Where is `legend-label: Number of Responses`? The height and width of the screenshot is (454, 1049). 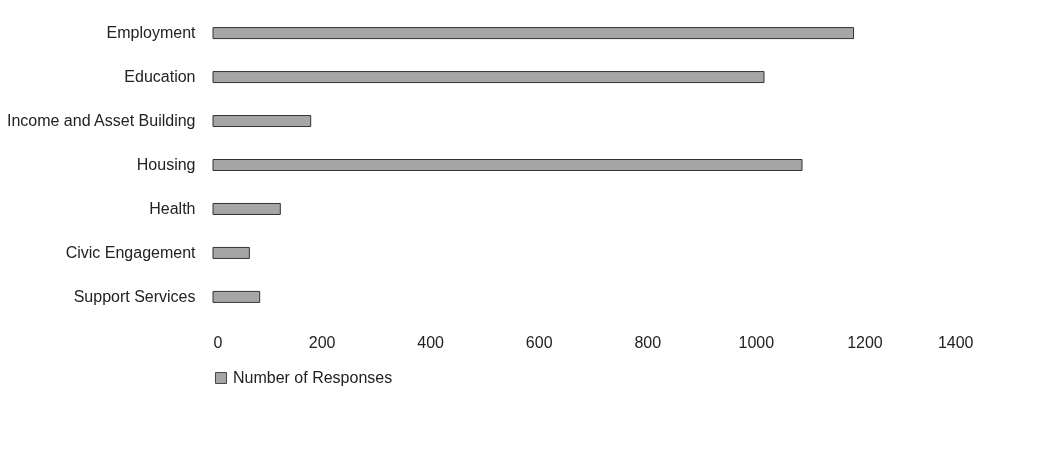 legend-label: Number of Responses is located at coordinates (313, 377).